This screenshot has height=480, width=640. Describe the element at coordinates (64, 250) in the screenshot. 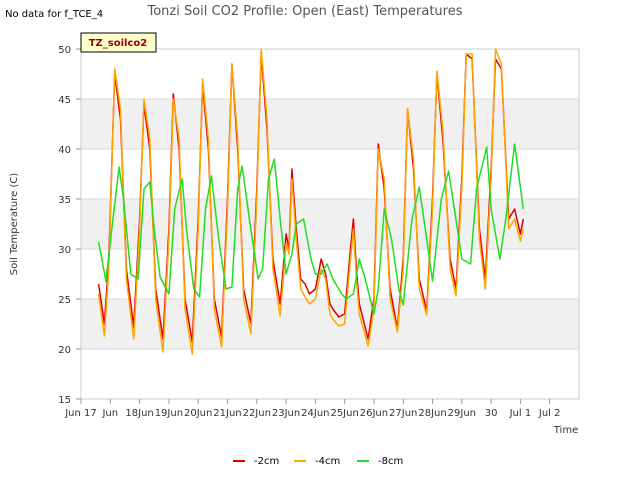

I see `y-tick-label: 30` at that location.